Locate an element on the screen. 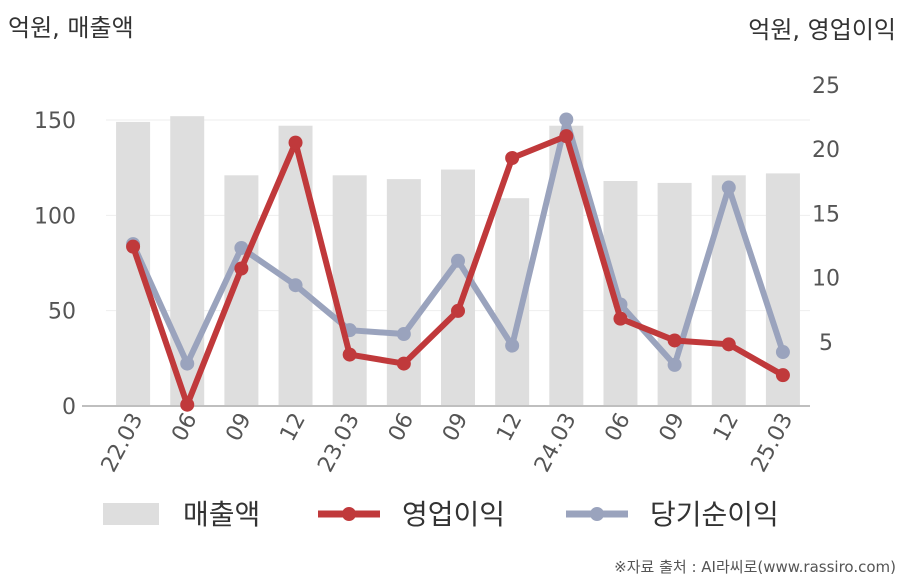  x-axis-tick-label: 22.03 is located at coordinates (123, 442).